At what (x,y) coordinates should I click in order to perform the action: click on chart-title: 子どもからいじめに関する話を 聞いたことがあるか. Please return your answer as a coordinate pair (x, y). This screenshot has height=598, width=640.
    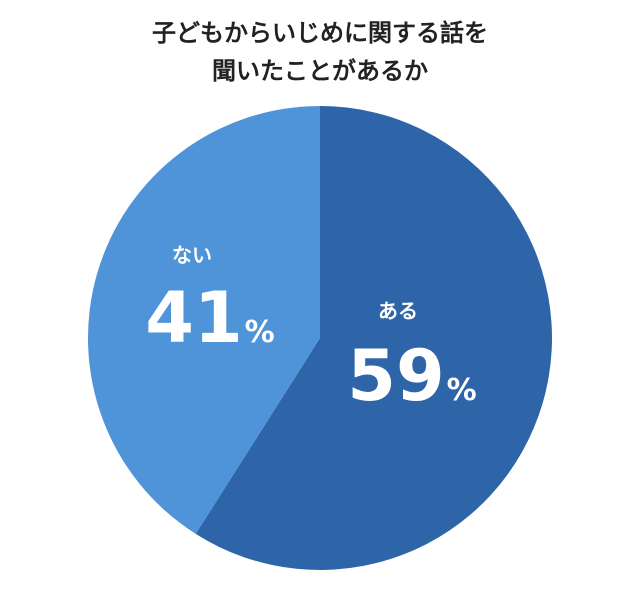
    Looking at the image, I should click on (320, 52).